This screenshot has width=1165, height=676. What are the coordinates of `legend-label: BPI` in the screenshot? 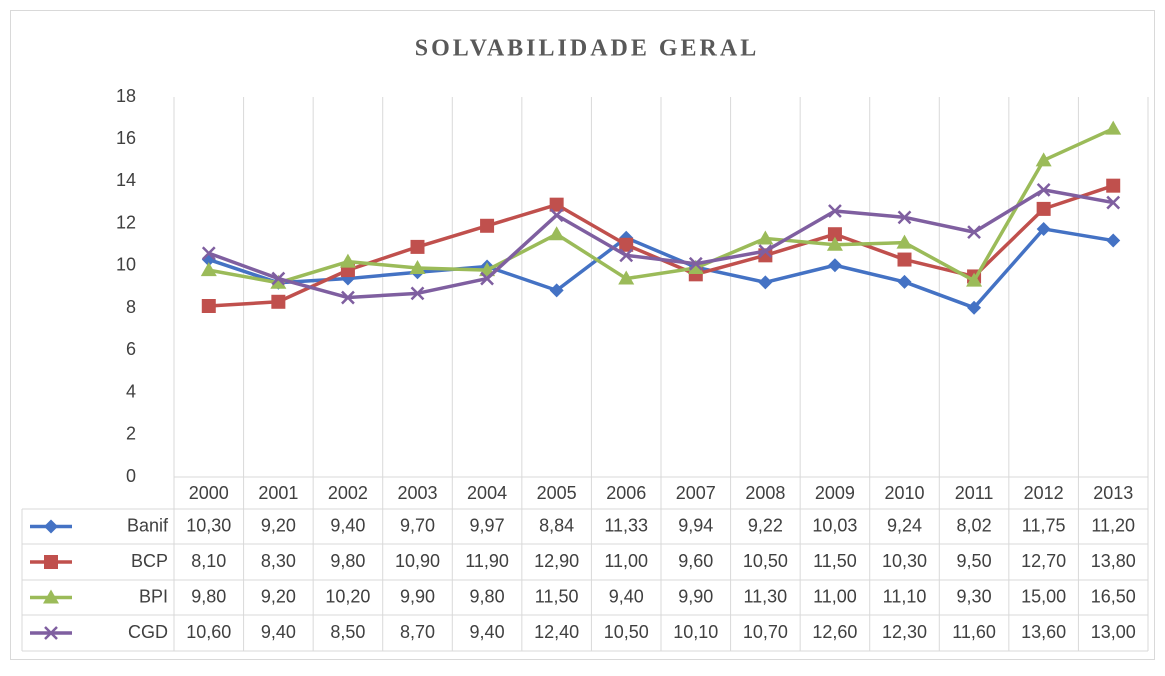 It's located at (153, 596).